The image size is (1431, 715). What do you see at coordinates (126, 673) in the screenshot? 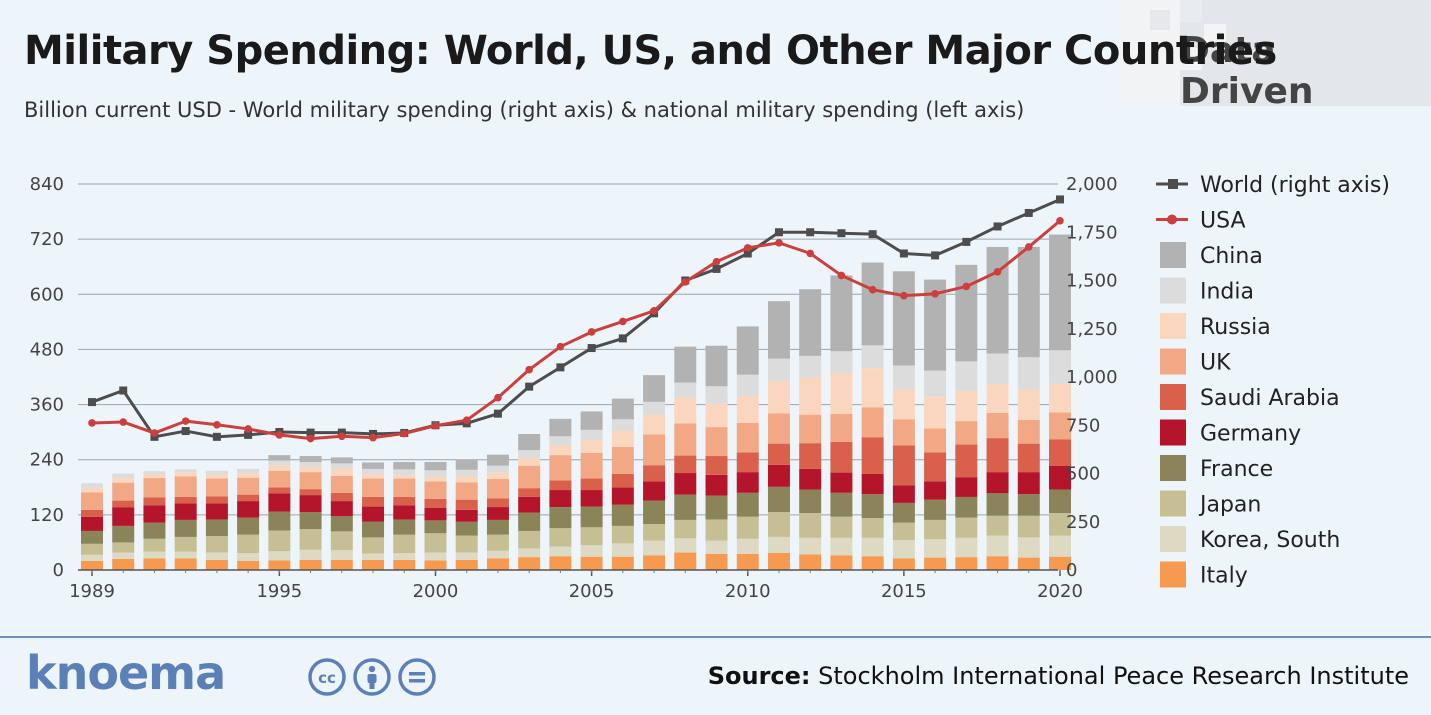
I see `knoema-logo: knoema` at bounding box center [126, 673].